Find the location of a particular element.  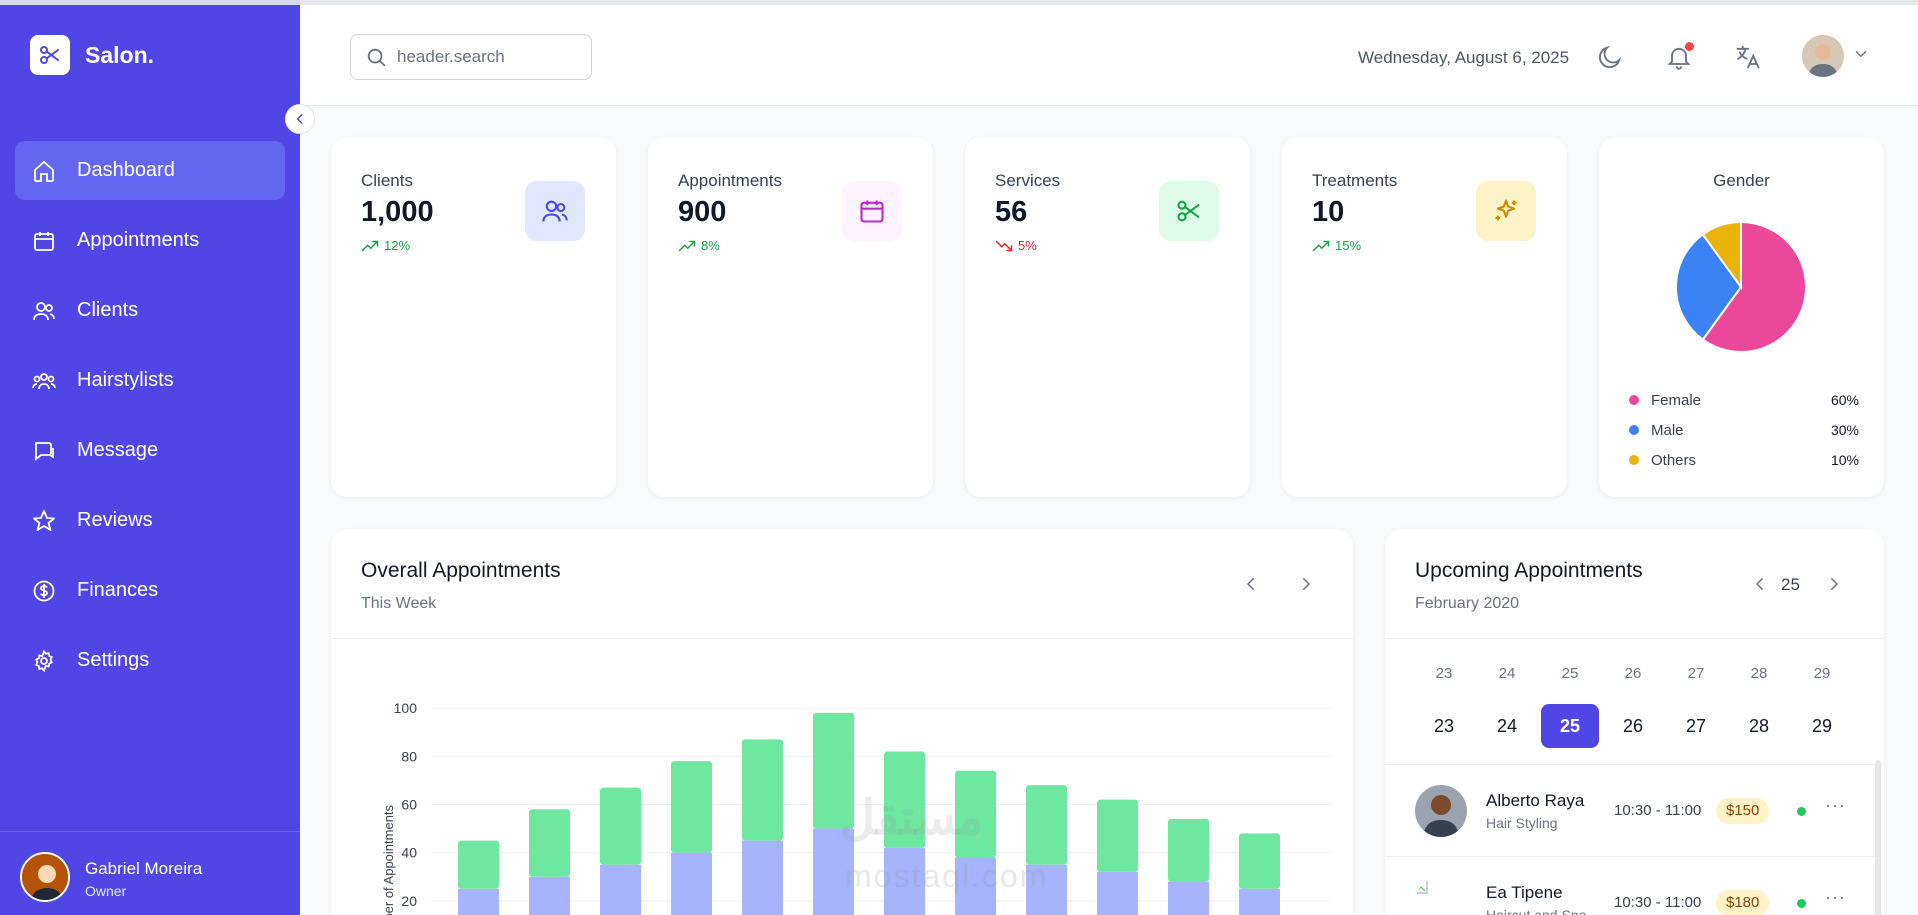

trending-up-icon is located at coordinates (687, 245).